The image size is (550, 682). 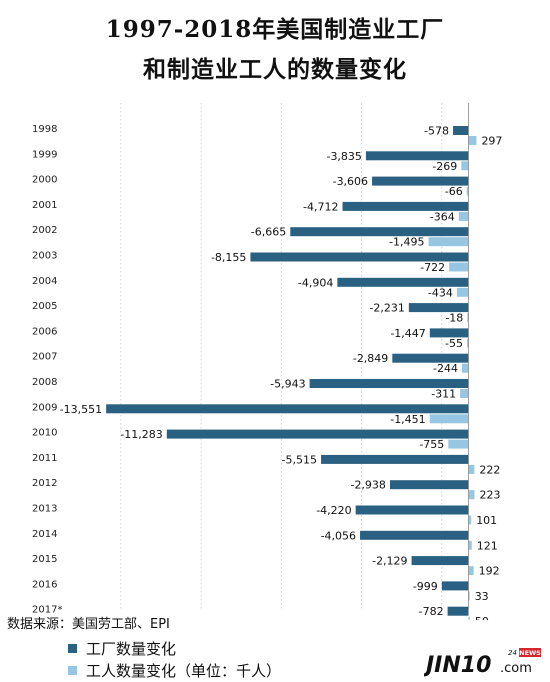 What do you see at coordinates (482, 617) in the screenshot?
I see `data-label-workers: 50` at bounding box center [482, 617].